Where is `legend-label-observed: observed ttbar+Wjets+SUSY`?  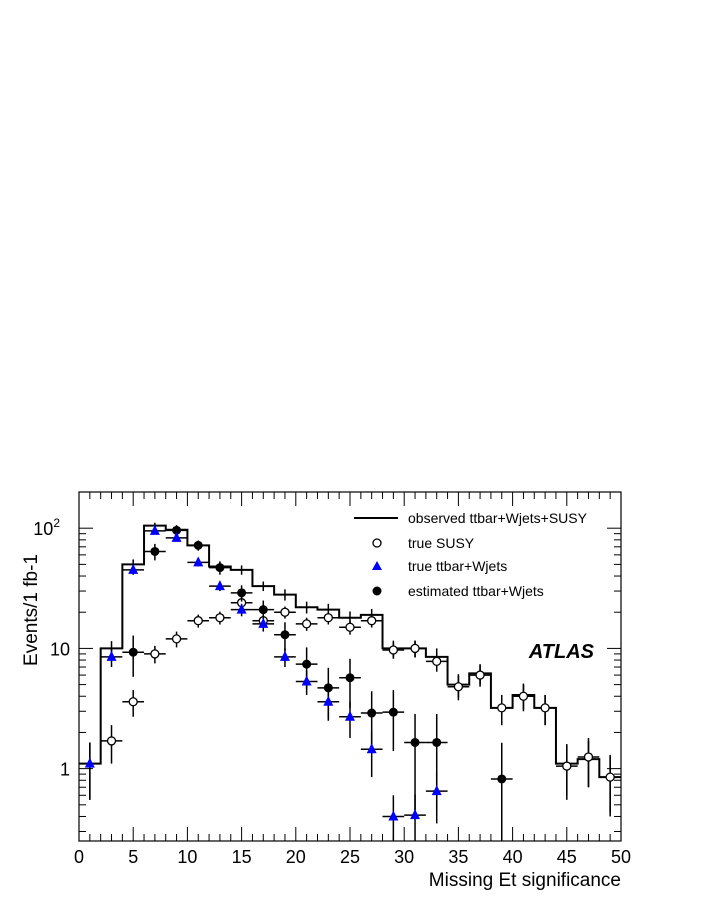 legend-label-observed: observed ttbar+Wjets+SUSY is located at coordinates (498, 518).